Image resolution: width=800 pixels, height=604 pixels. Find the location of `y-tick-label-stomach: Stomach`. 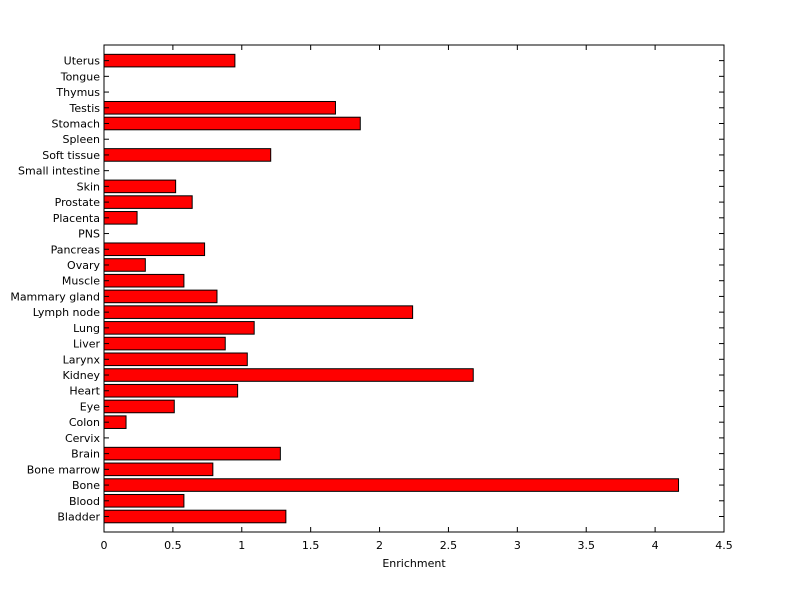

y-tick-label-stomach: Stomach is located at coordinates (75, 124).